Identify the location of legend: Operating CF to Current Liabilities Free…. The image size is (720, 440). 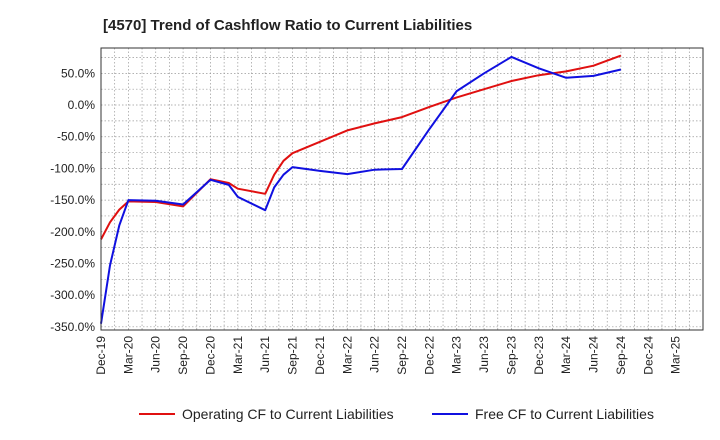
(396, 414).